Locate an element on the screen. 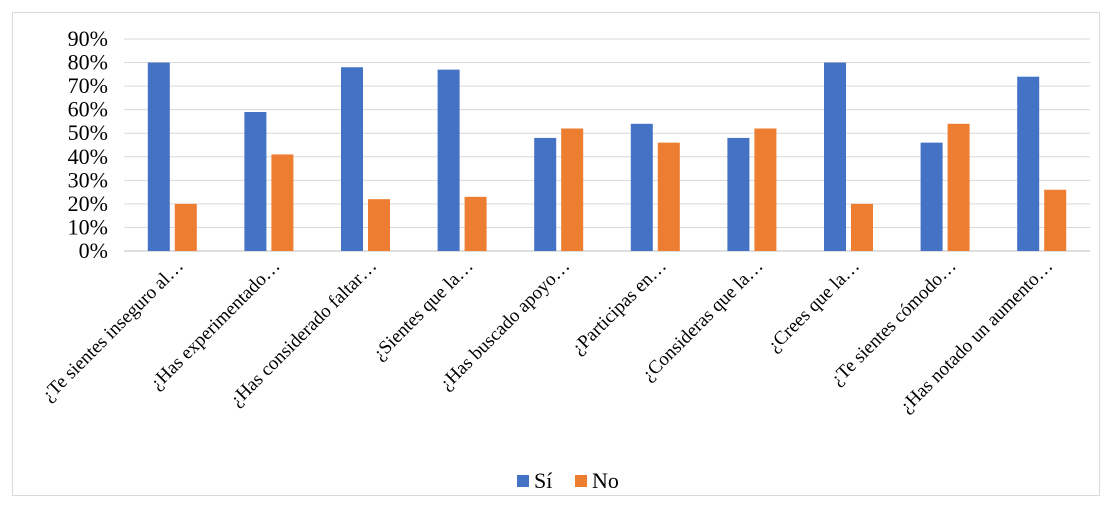 The height and width of the screenshot is (510, 1112). y-tick-label: 20% is located at coordinates (88, 203).